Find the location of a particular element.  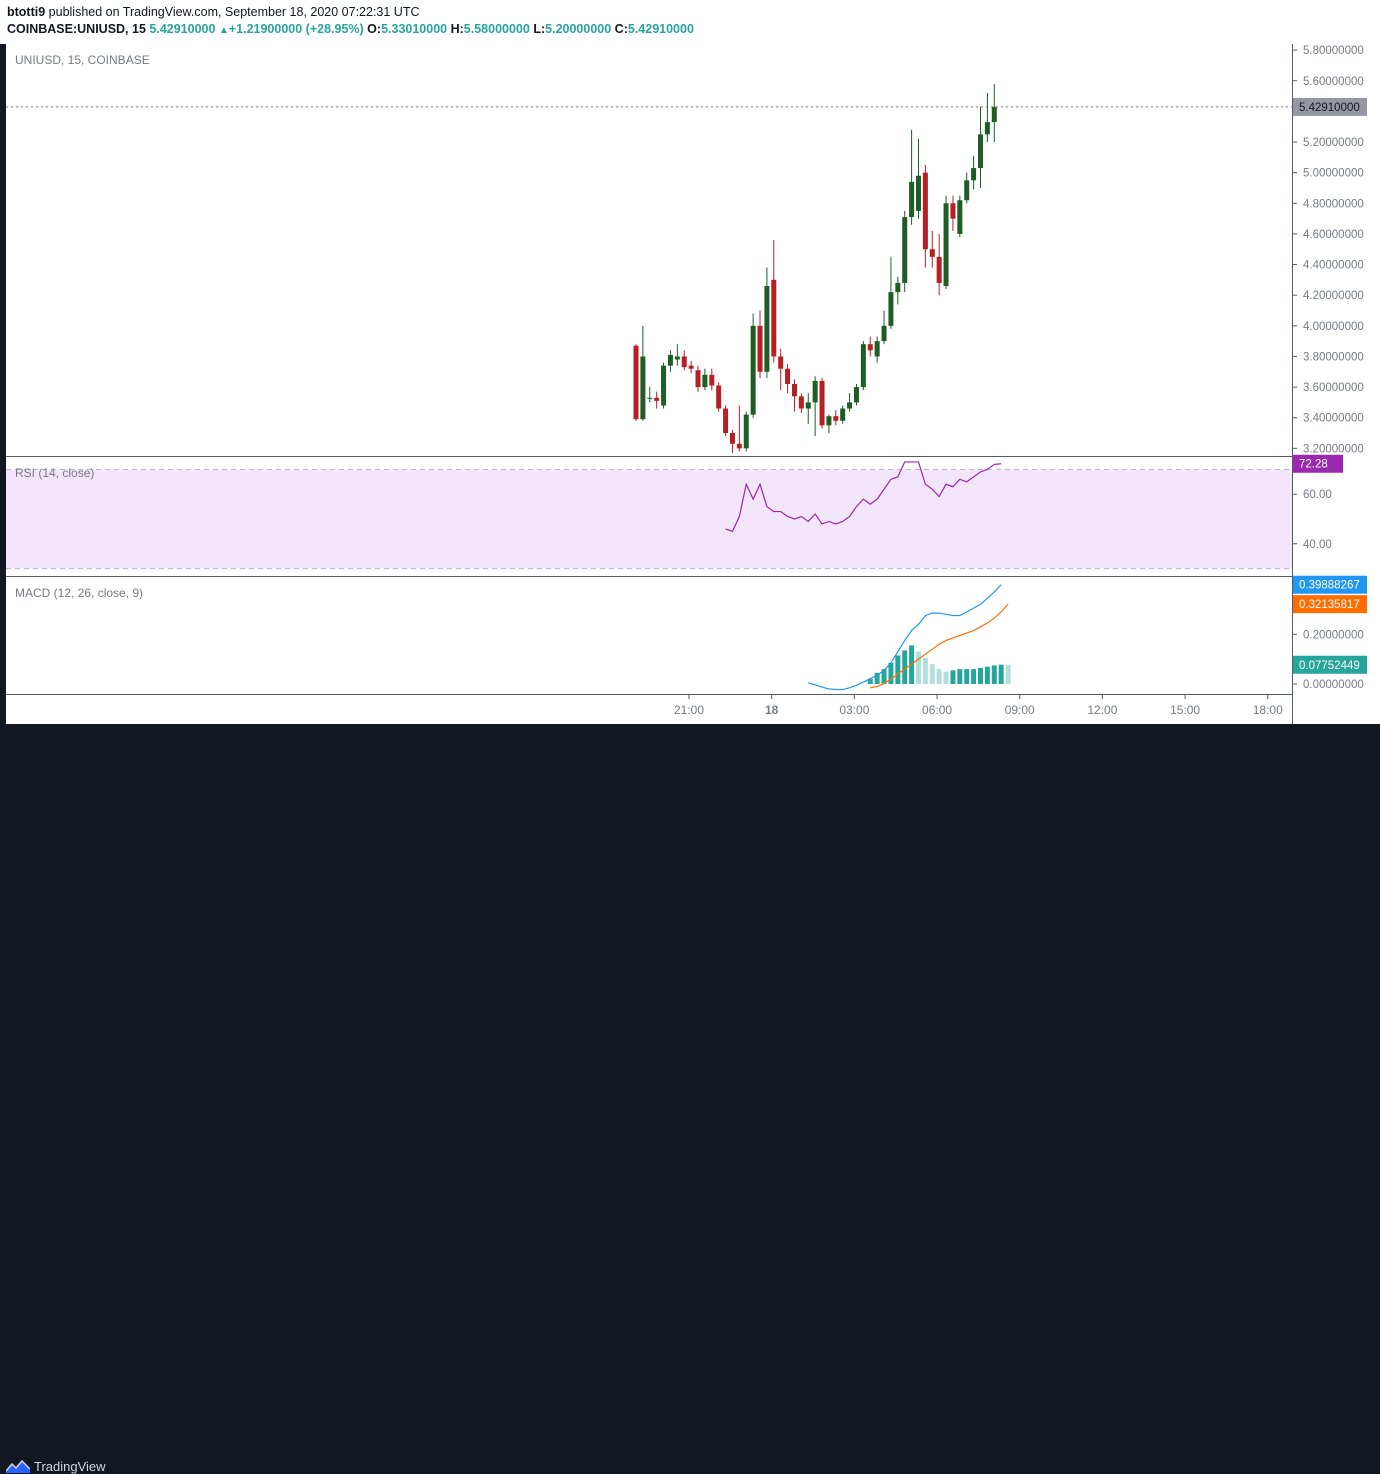

signal-line is located at coordinates (939, 646).